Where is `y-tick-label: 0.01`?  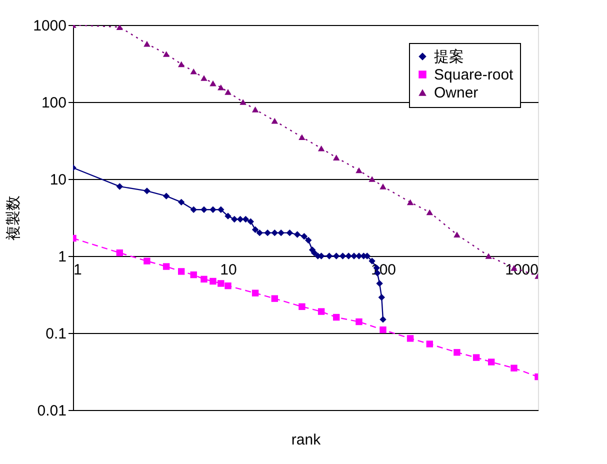 y-tick-label: 0.01 is located at coordinates (51, 411).